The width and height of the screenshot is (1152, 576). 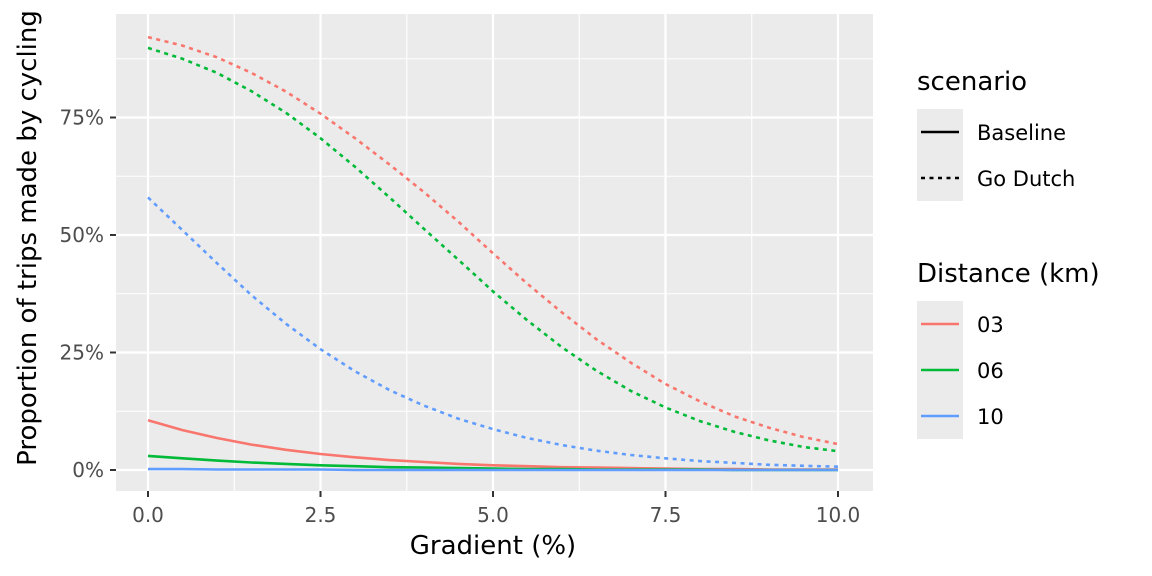 What do you see at coordinates (82, 353) in the screenshot?
I see `y-tick-label: 25%` at bounding box center [82, 353].